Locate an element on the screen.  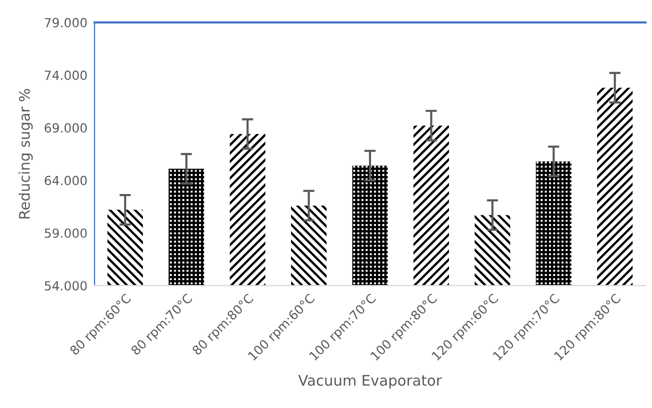
y-axis-title: Reducing sugar % is located at coordinates (25, 153).